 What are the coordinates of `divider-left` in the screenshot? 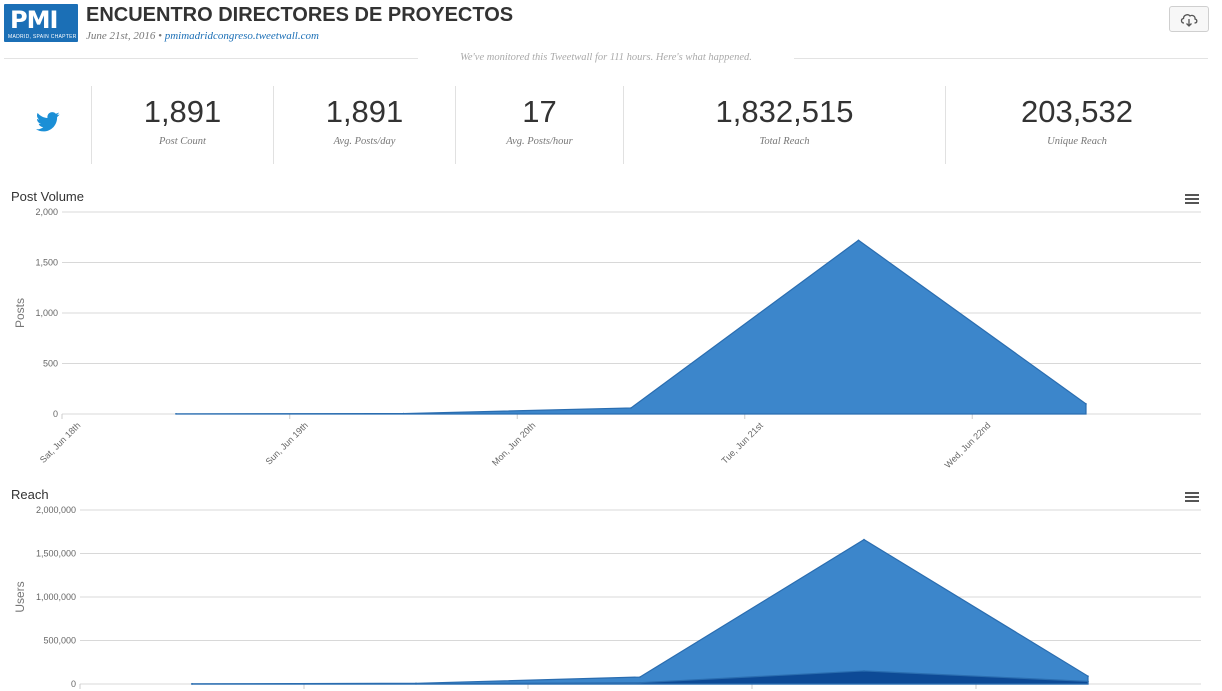 It's located at (211, 58).